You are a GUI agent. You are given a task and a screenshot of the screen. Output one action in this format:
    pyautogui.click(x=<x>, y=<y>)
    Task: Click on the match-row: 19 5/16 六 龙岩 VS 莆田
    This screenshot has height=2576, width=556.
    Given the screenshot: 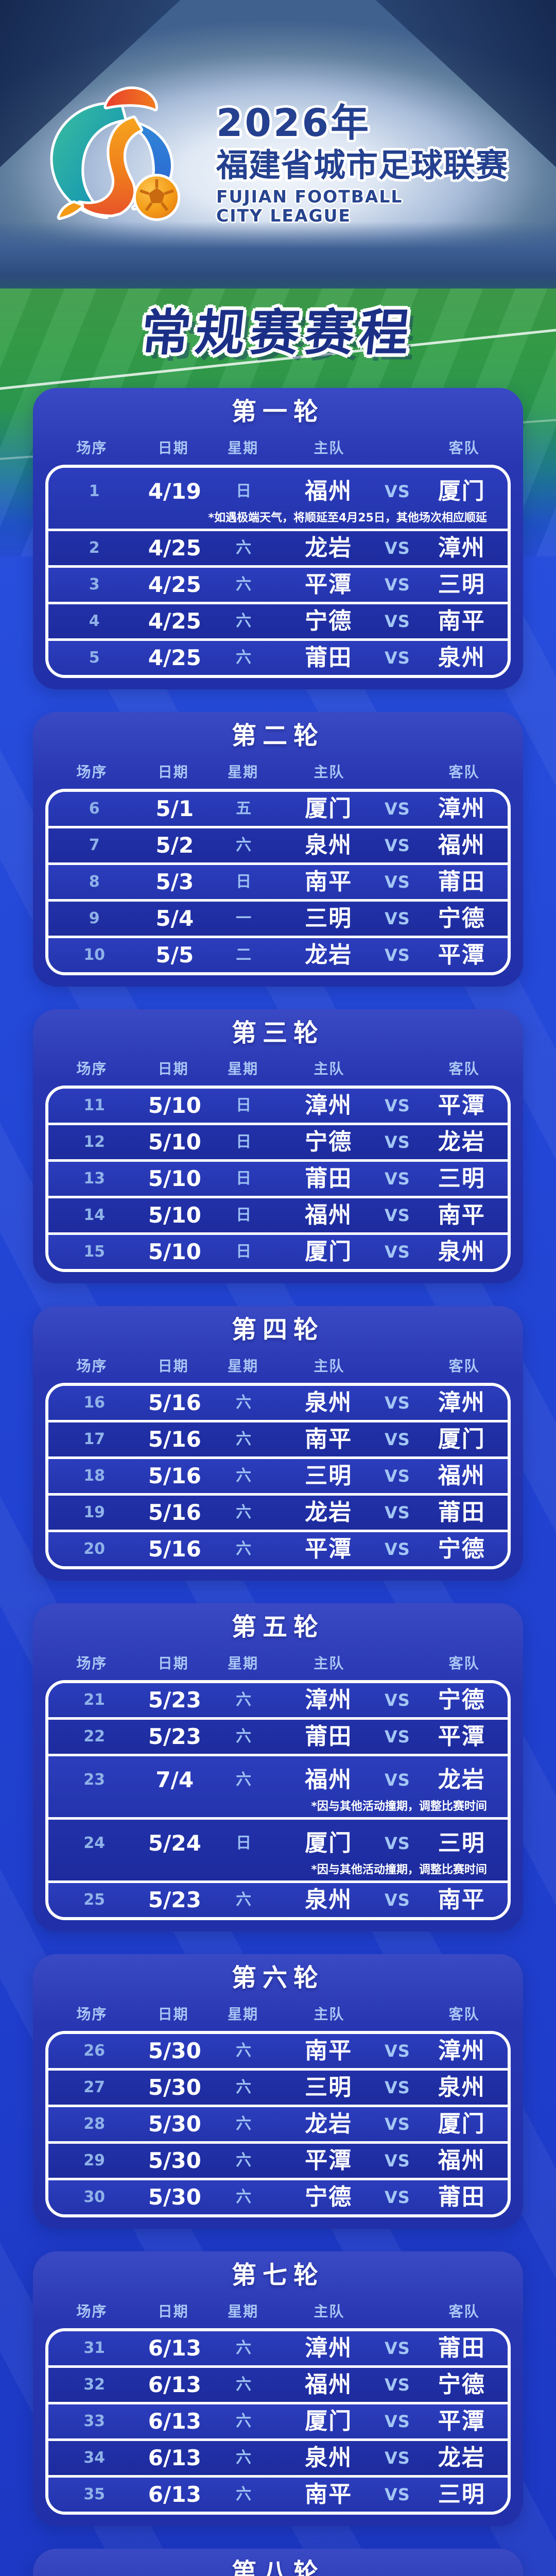 What is the action you would take?
    pyautogui.click(x=278, y=1511)
    